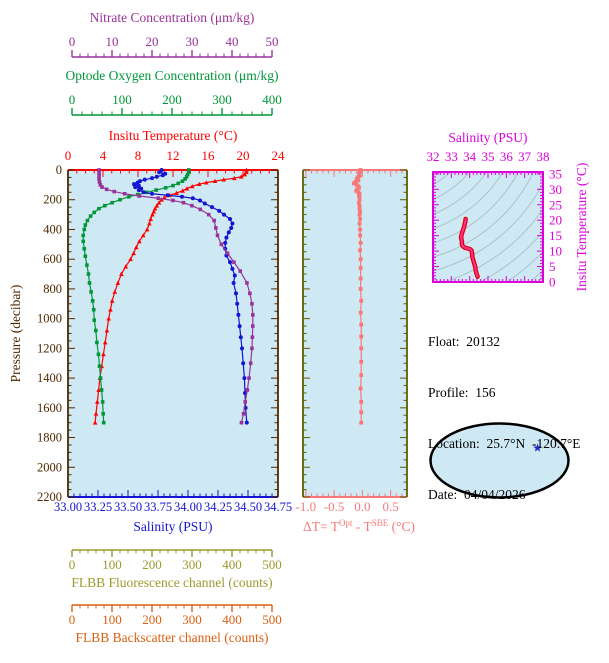 This screenshot has height=663, width=609. I want to click on location-value: 25.7°N -120.7°E, so click(533, 443).